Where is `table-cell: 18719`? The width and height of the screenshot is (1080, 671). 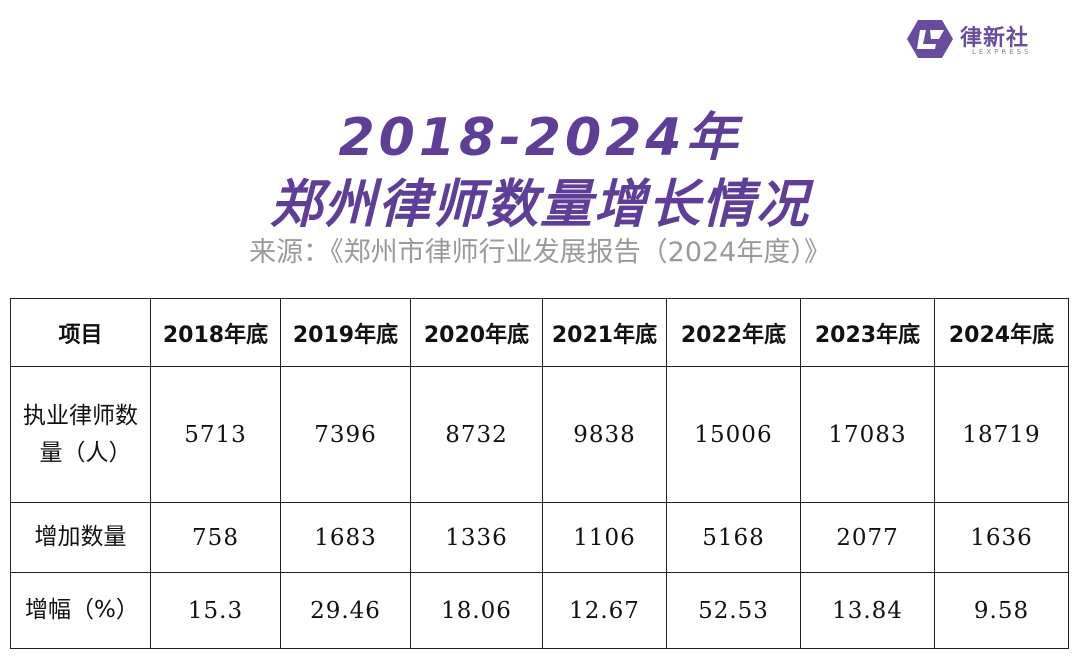
table-cell: 18719 is located at coordinates (1001, 434).